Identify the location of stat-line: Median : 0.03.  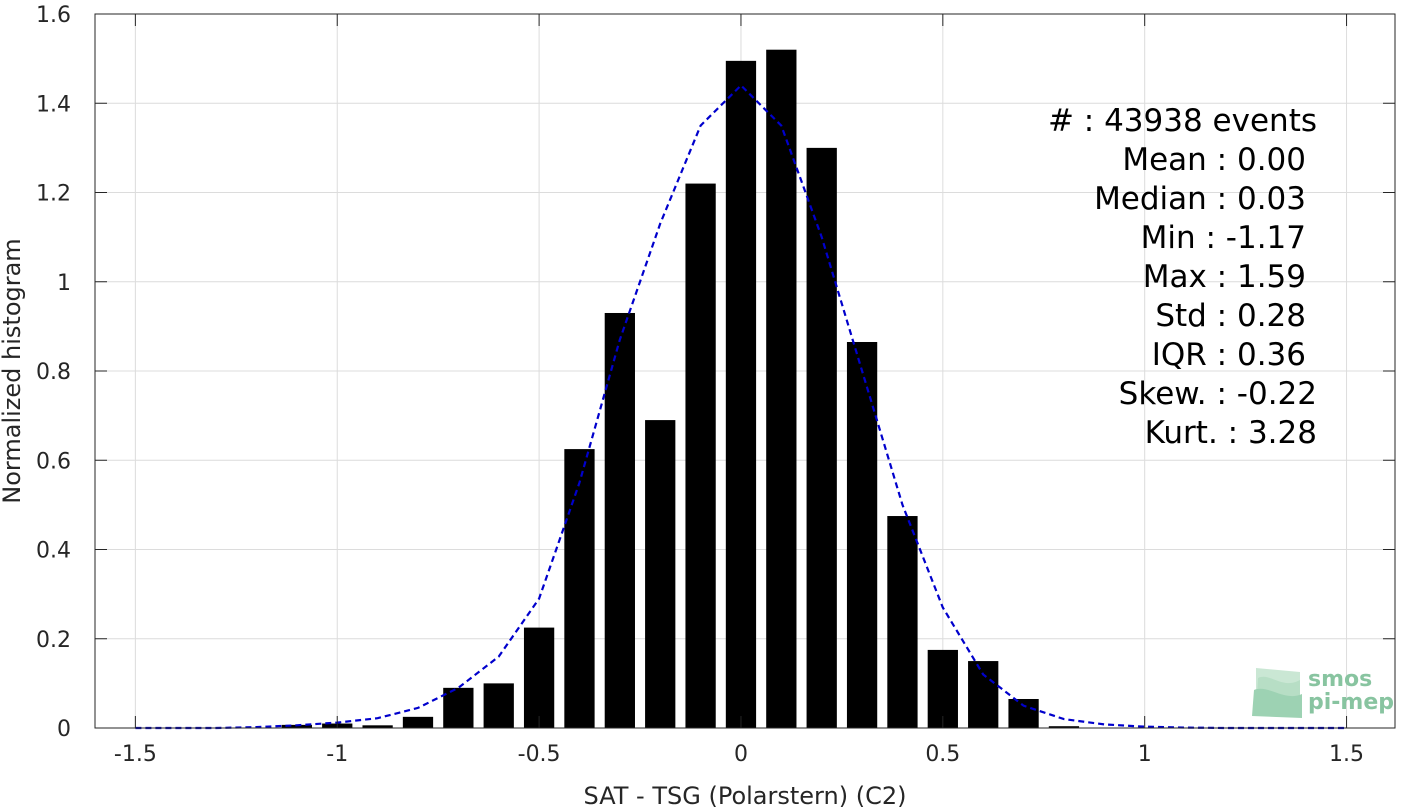
(1200, 199).